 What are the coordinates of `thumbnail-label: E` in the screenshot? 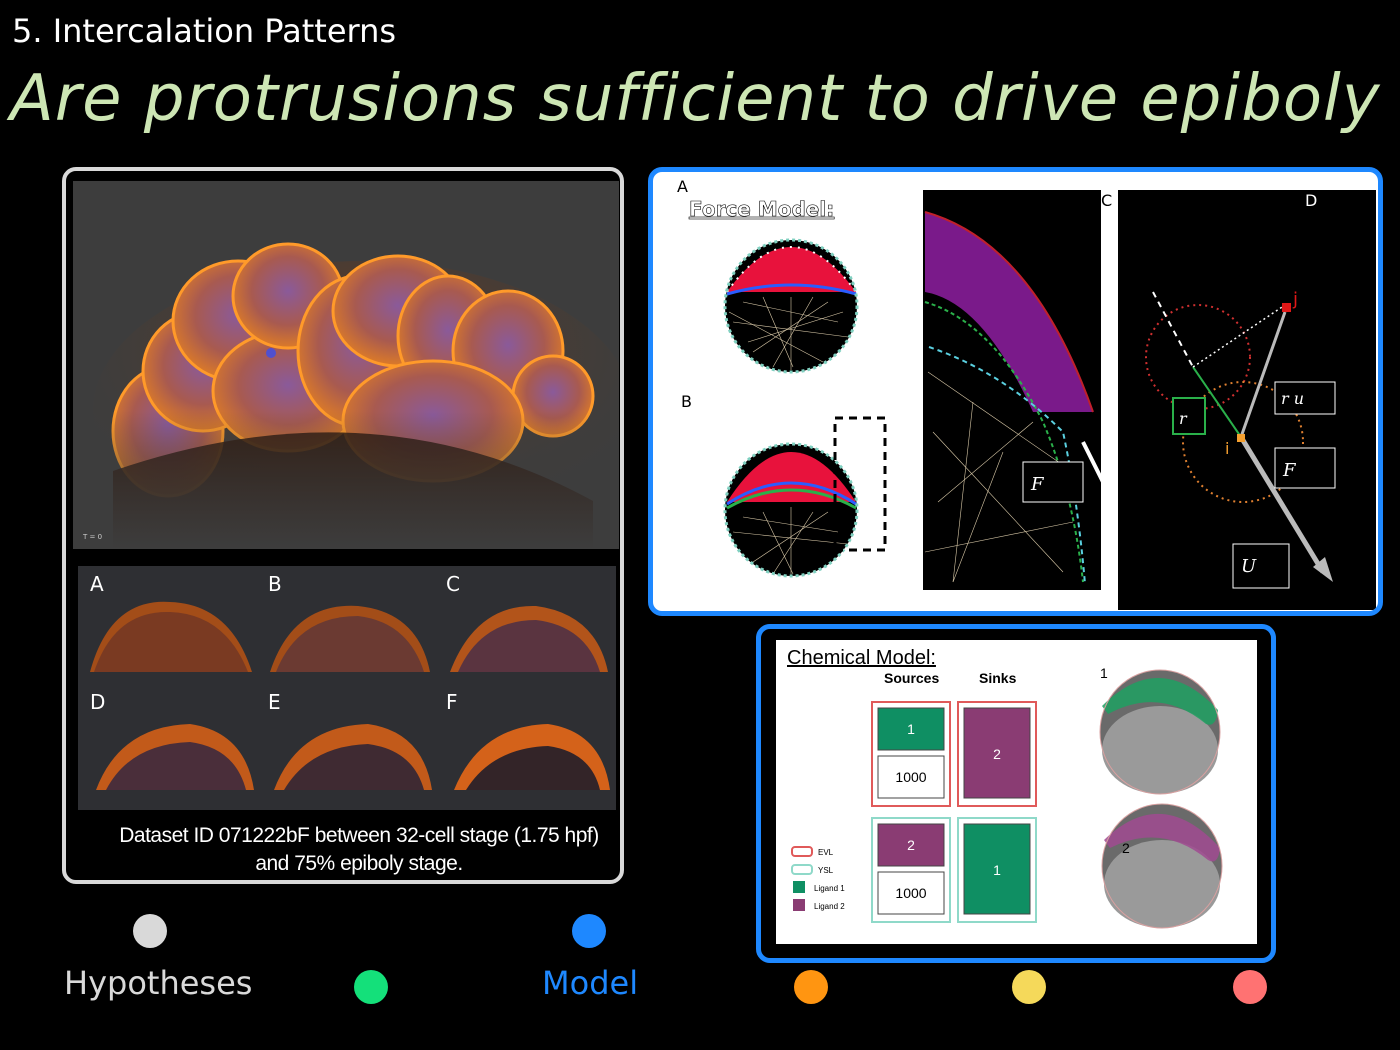 It's located at (274, 702).